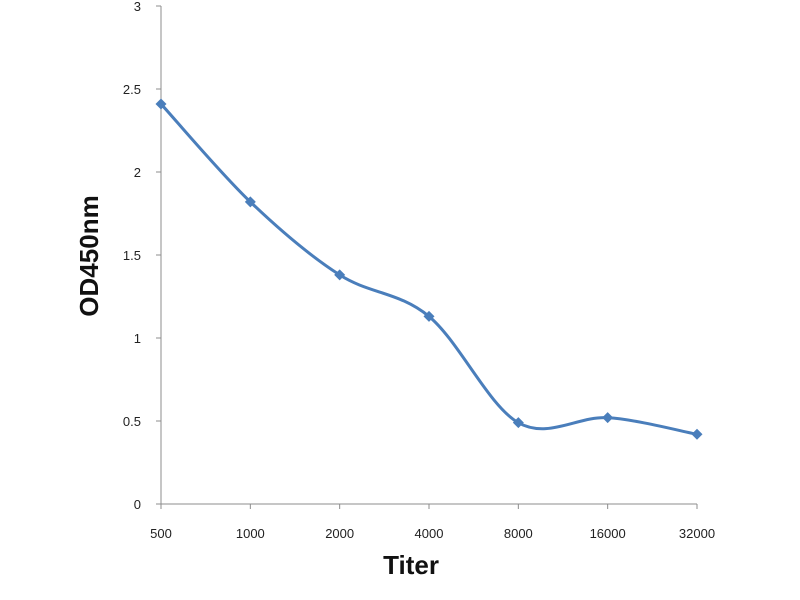  What do you see at coordinates (137, 504) in the screenshot?
I see `y-tick-label: 0` at bounding box center [137, 504].